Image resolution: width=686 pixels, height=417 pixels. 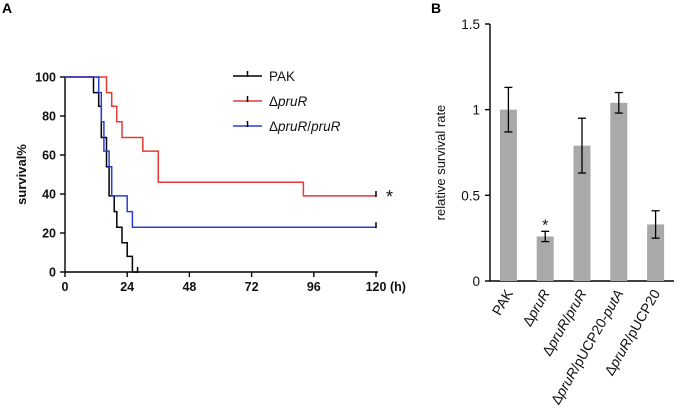 I want to click on x-tick-label: 0, so click(x=65, y=287).